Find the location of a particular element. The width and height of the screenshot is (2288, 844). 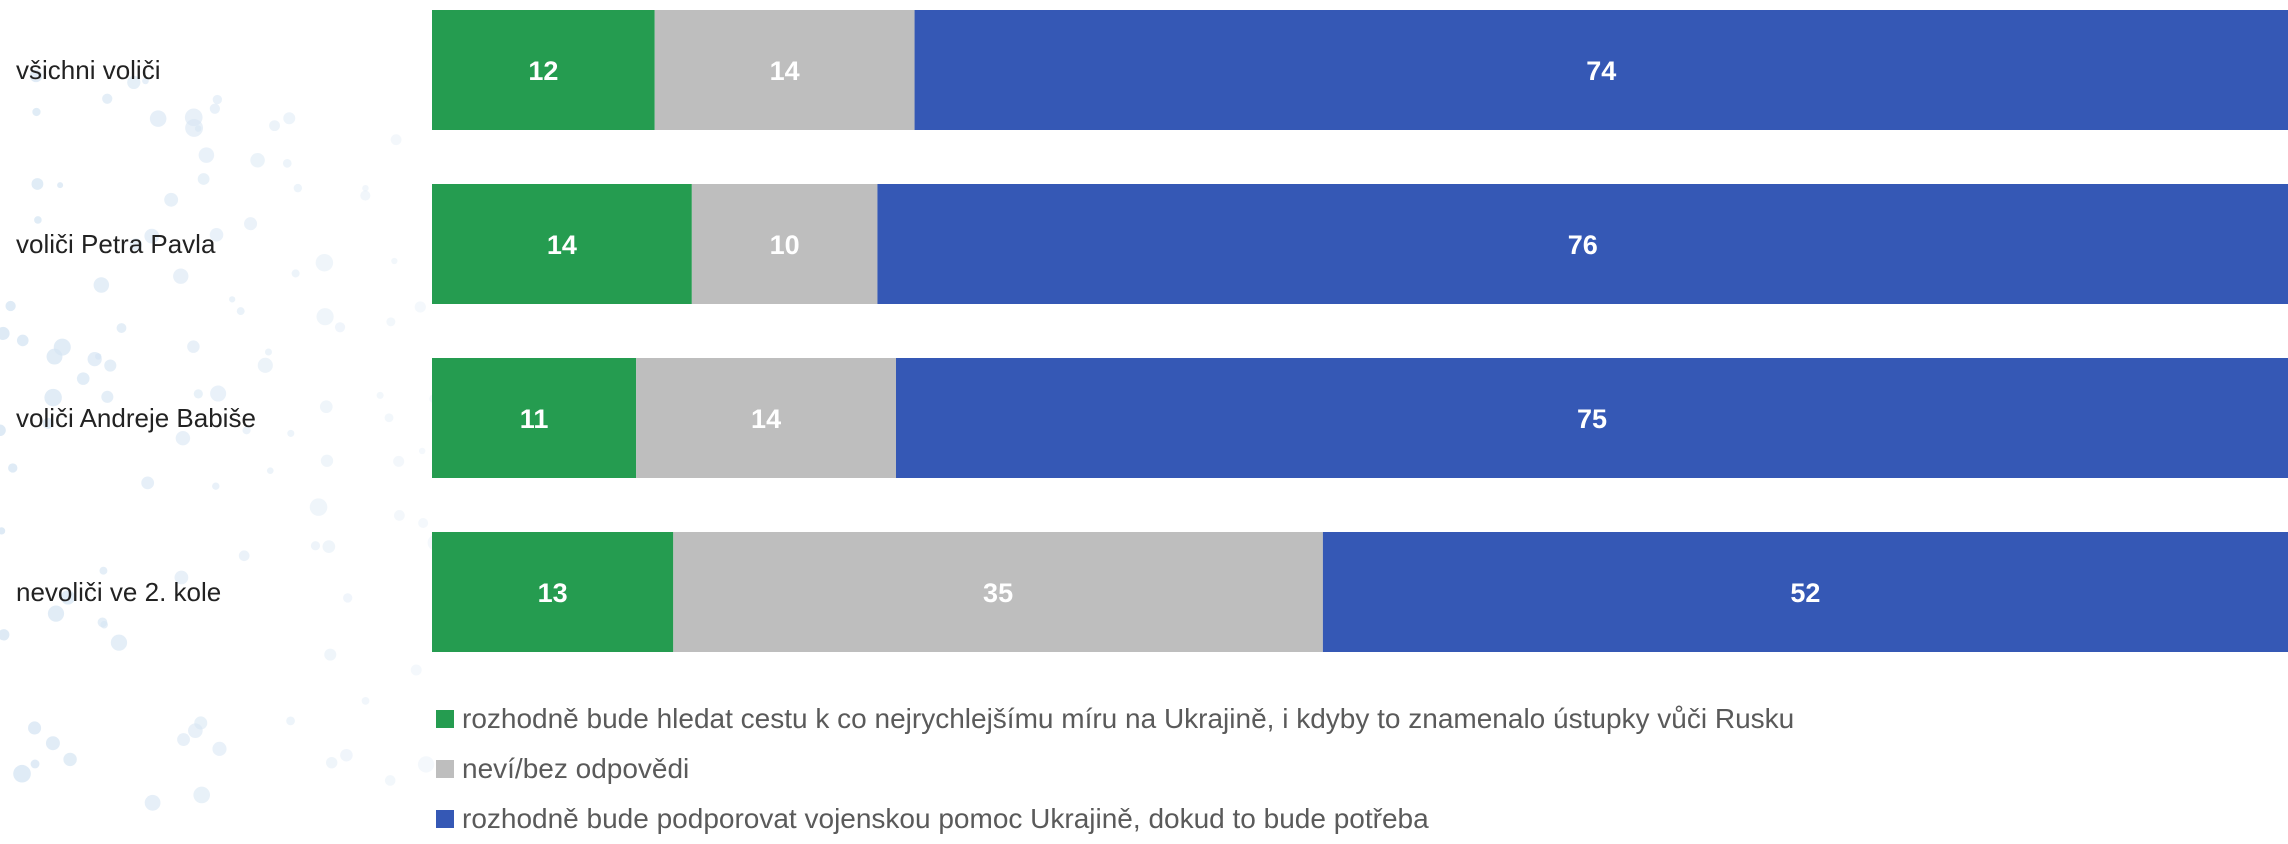

value-label: 13 is located at coordinates (553, 593).